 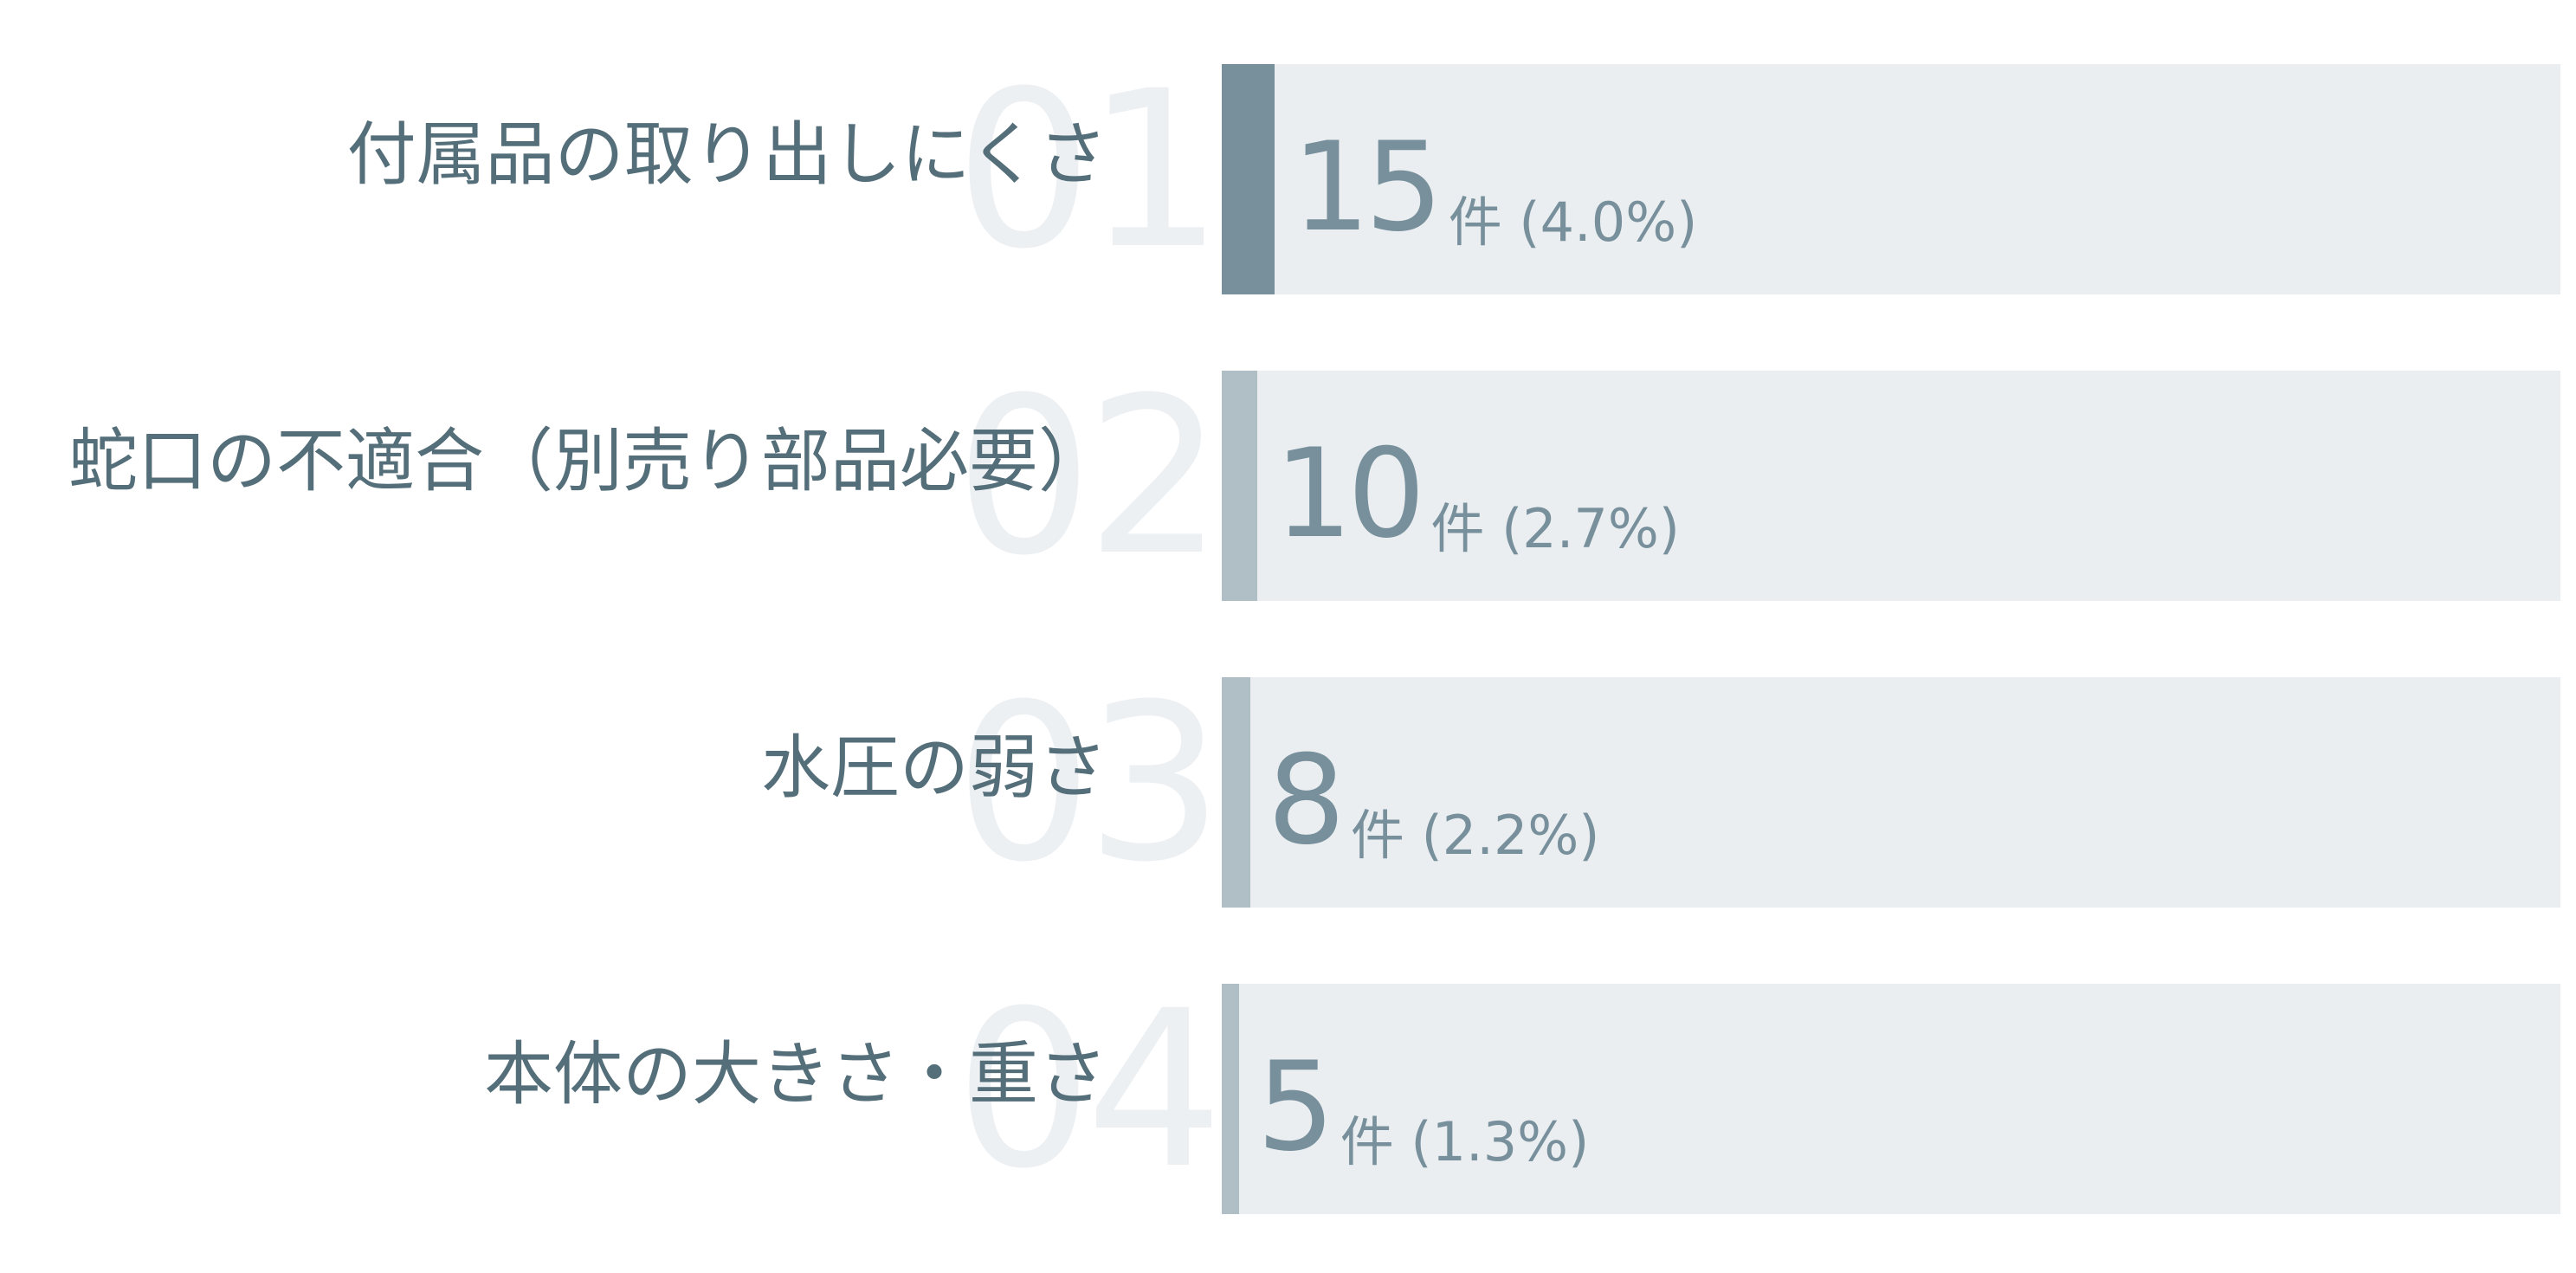 What do you see at coordinates (795, 1074) in the screenshot?
I see `category-label: 本体の大きさ・重さ` at bounding box center [795, 1074].